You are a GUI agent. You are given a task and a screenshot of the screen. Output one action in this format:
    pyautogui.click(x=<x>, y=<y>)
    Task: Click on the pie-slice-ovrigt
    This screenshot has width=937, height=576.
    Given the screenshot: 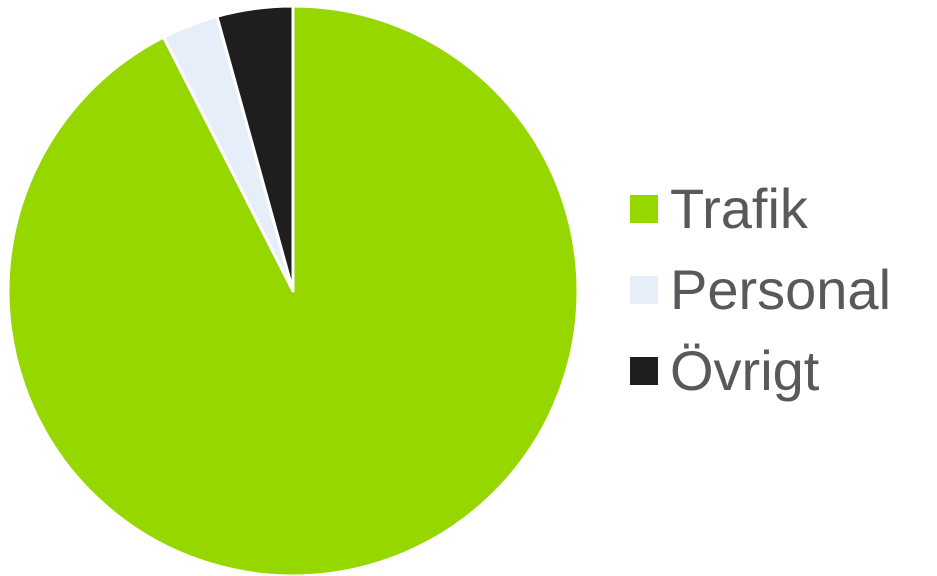 What is the action you would take?
    pyautogui.click(x=255, y=148)
    